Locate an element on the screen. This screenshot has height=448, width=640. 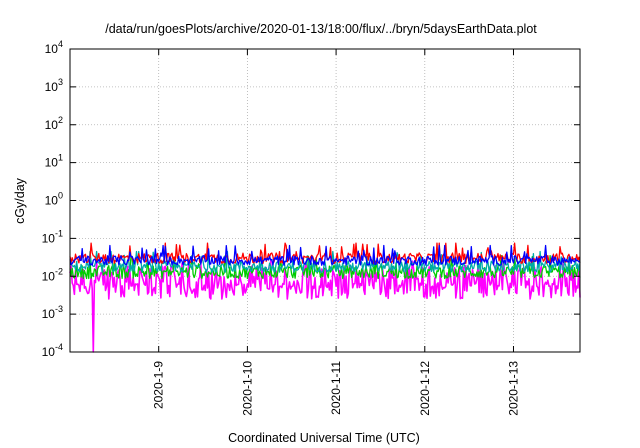
y-tick-label: 10⁴ is located at coordinates (54, 47).